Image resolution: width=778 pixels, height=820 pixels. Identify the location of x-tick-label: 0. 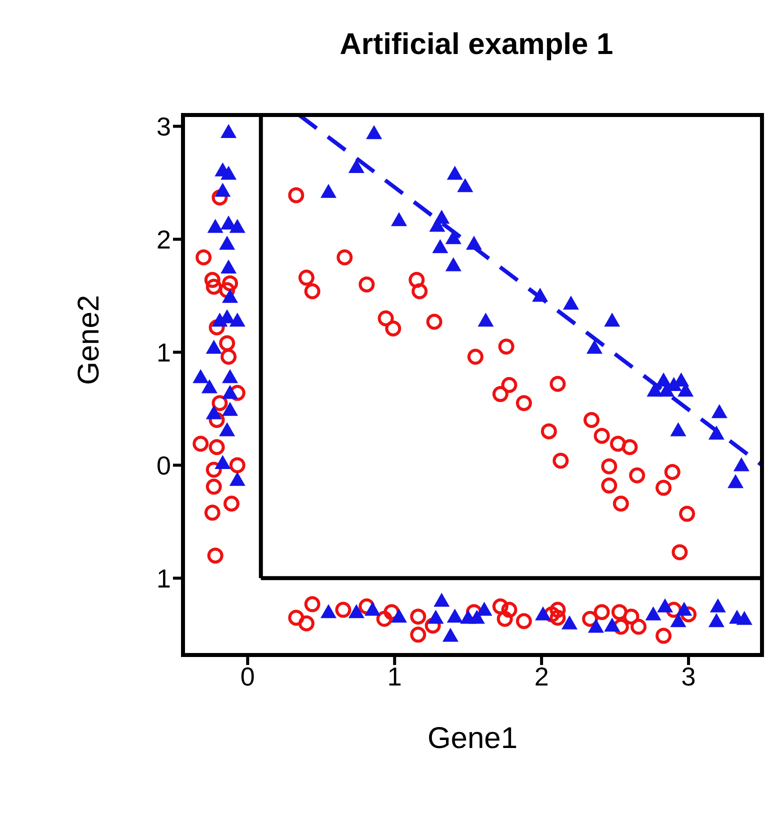
(247, 676).